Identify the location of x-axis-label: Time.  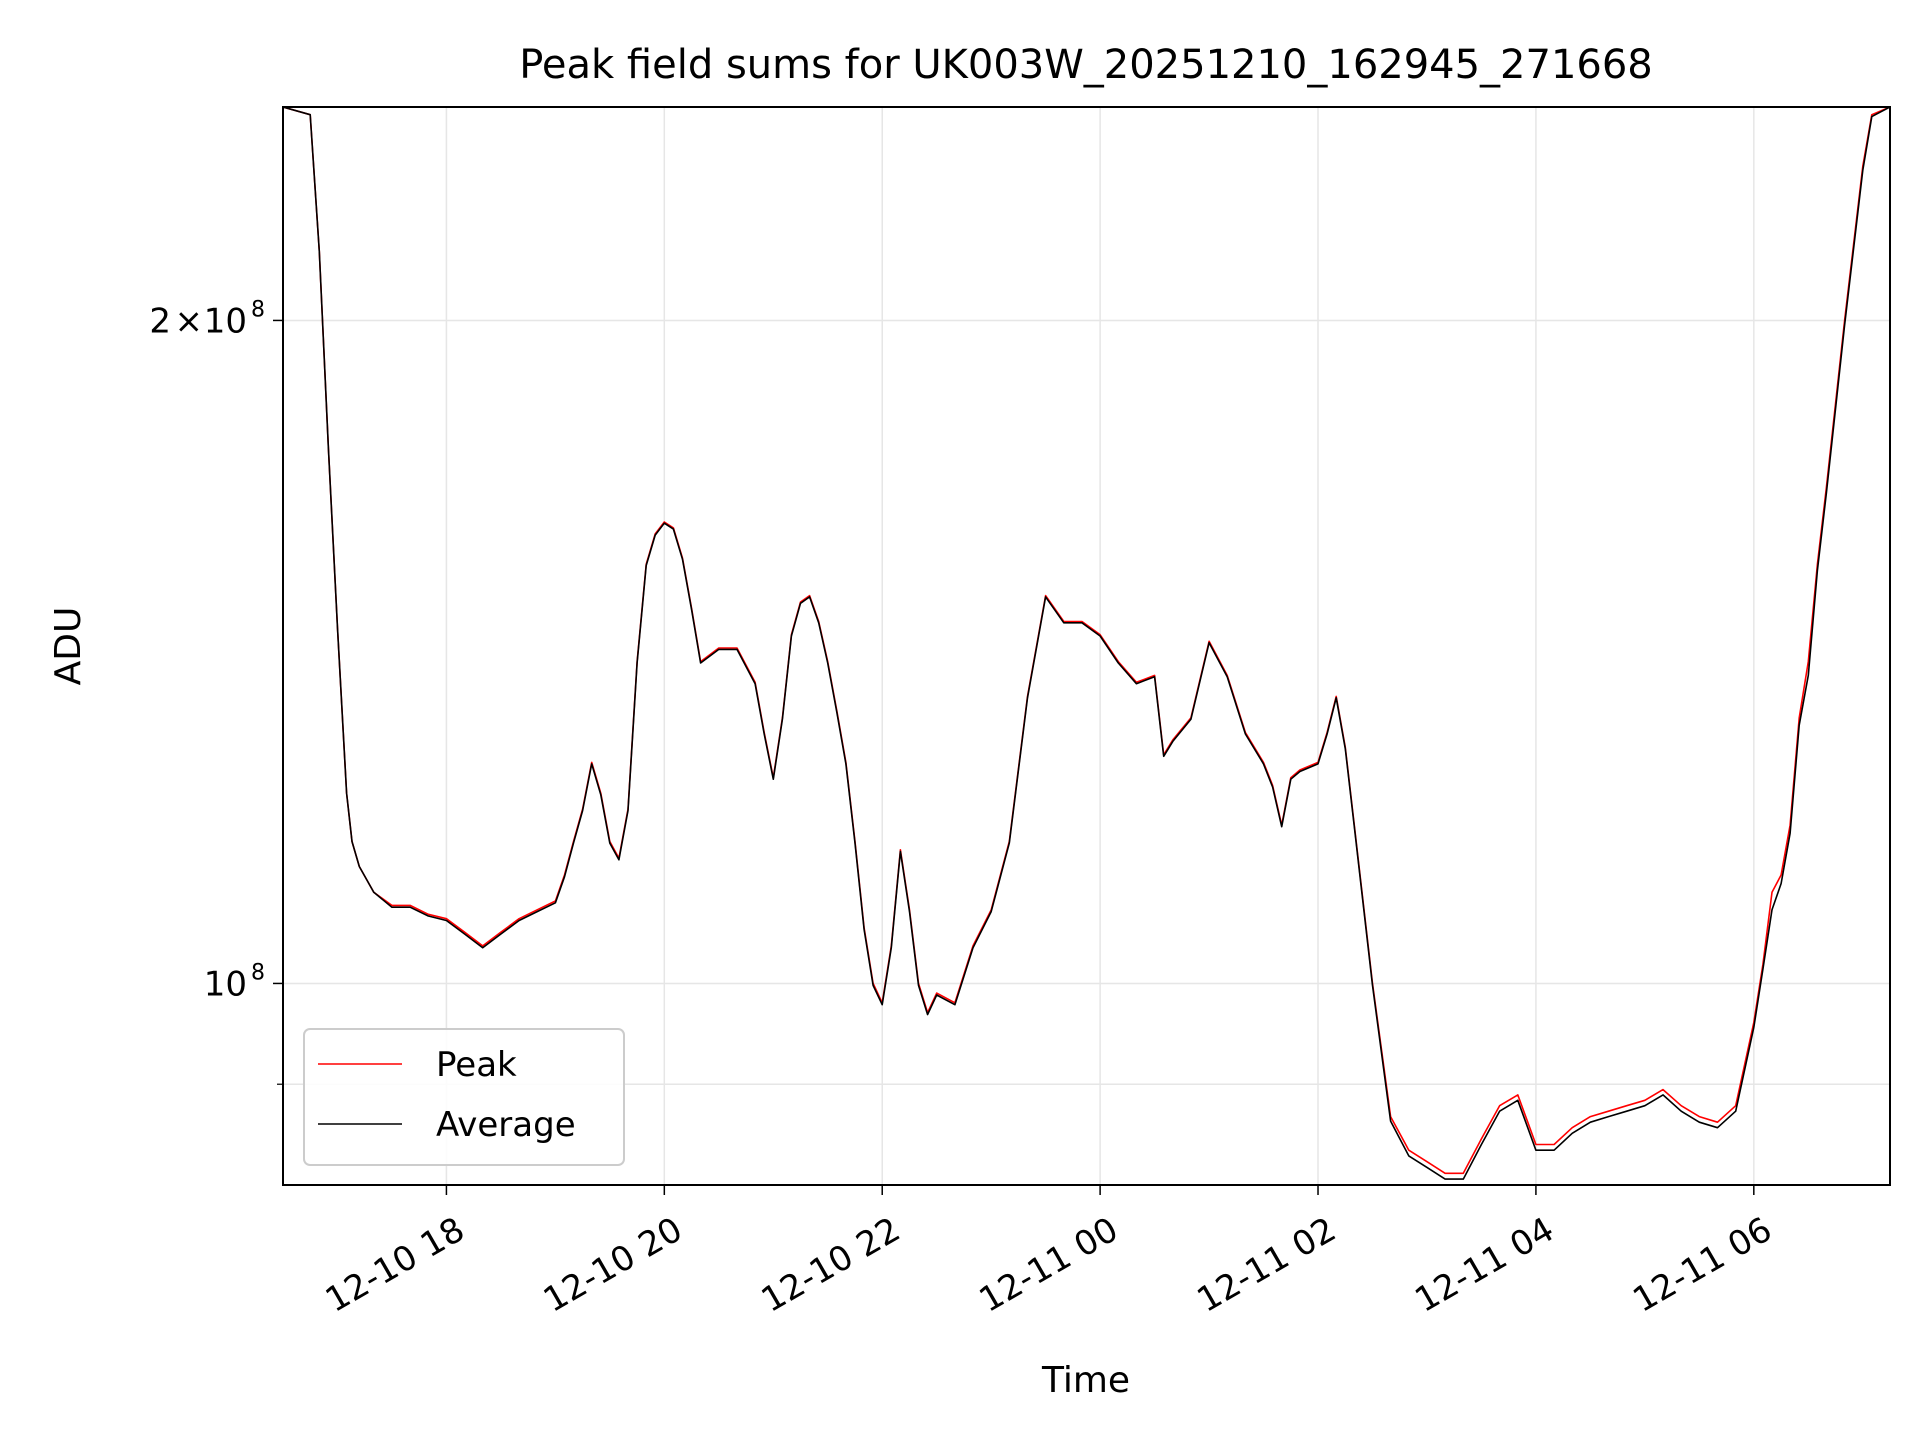
(1085, 1380).